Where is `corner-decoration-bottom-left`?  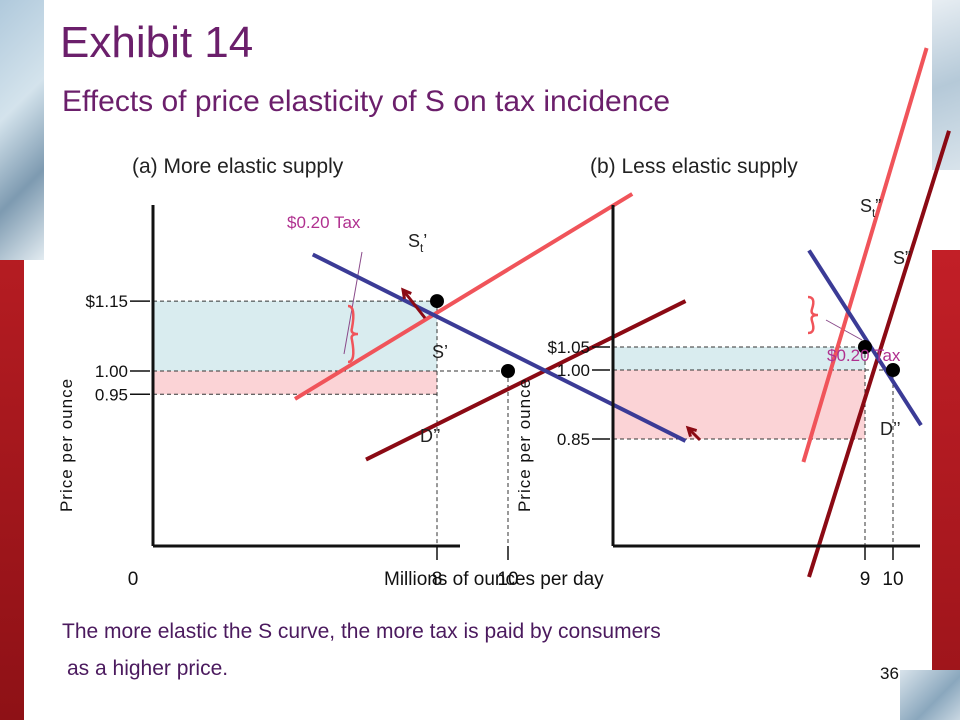
corner-decoration-bottom-left is located at coordinates (12, 490).